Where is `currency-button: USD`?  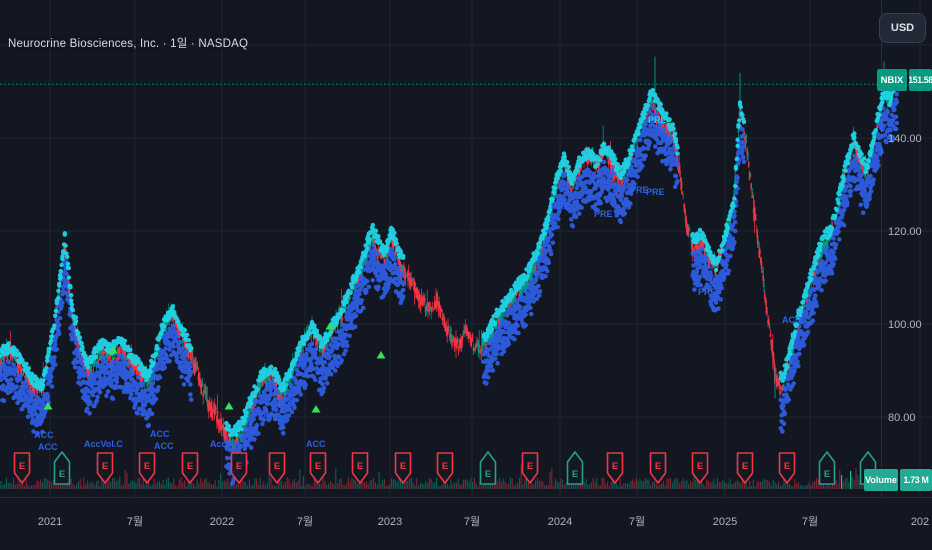 currency-button: USD is located at coordinates (902, 28).